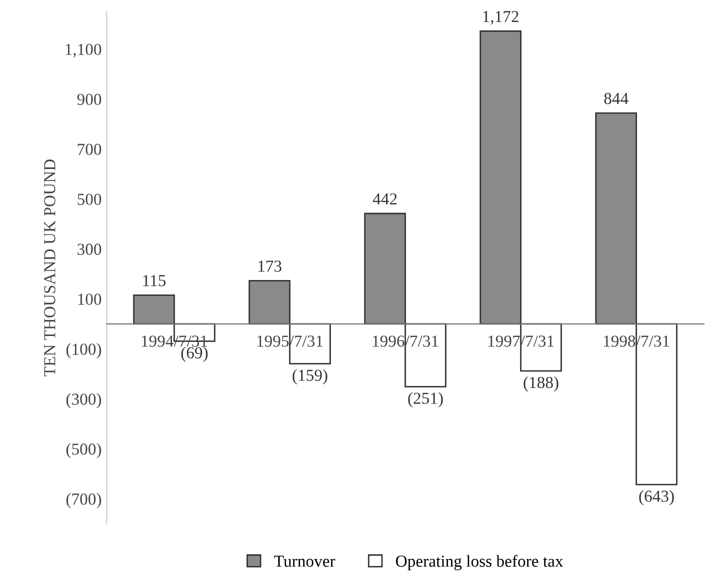 The image size is (711, 582). I want to click on legend-label: Operating loss before tax, so click(480, 562).